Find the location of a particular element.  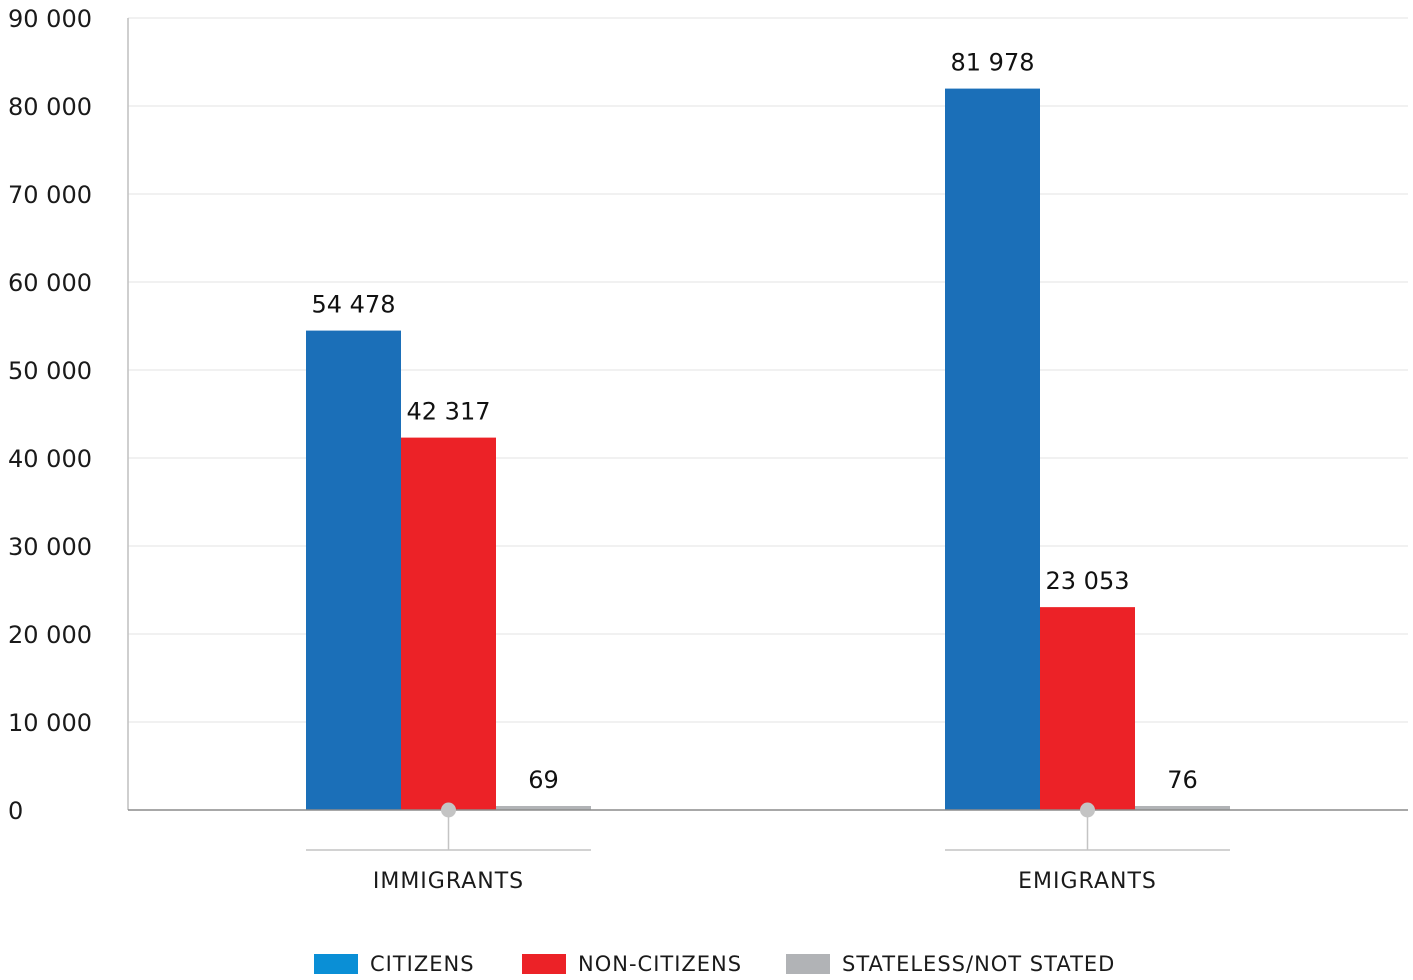

legend-swatch-stateless is located at coordinates (808, 964).